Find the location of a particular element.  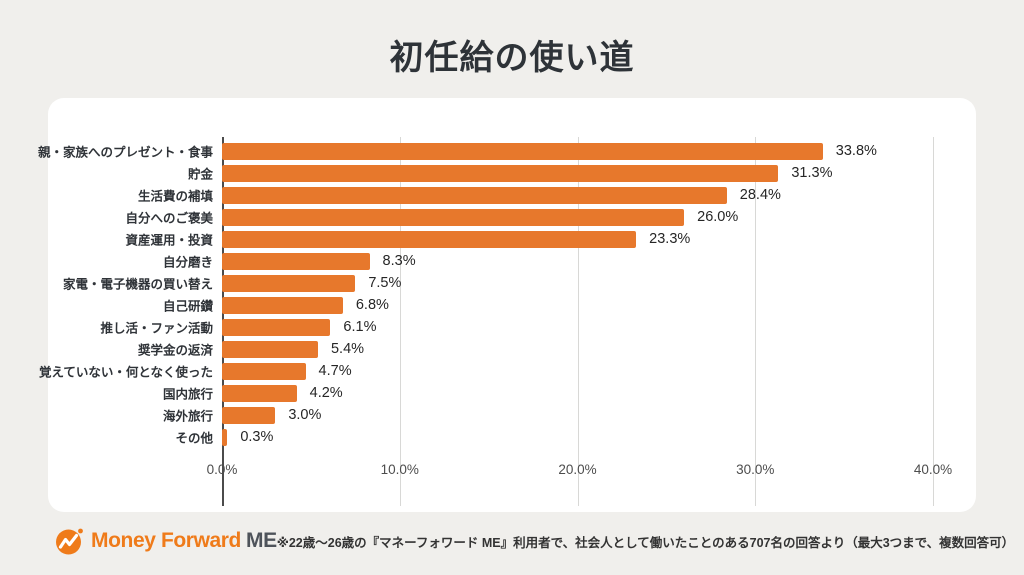

category-label: 貯金 is located at coordinates (200, 174).